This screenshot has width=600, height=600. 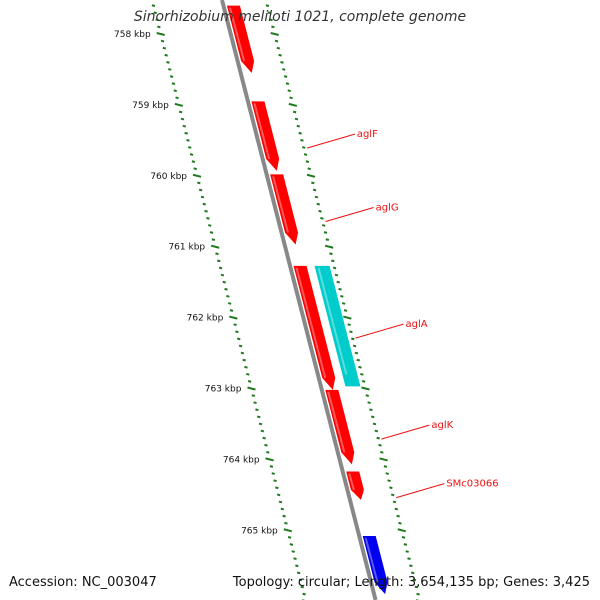 What do you see at coordinates (83, 582) in the screenshot?
I see `accession-label: Accession: NC_003047` at bounding box center [83, 582].